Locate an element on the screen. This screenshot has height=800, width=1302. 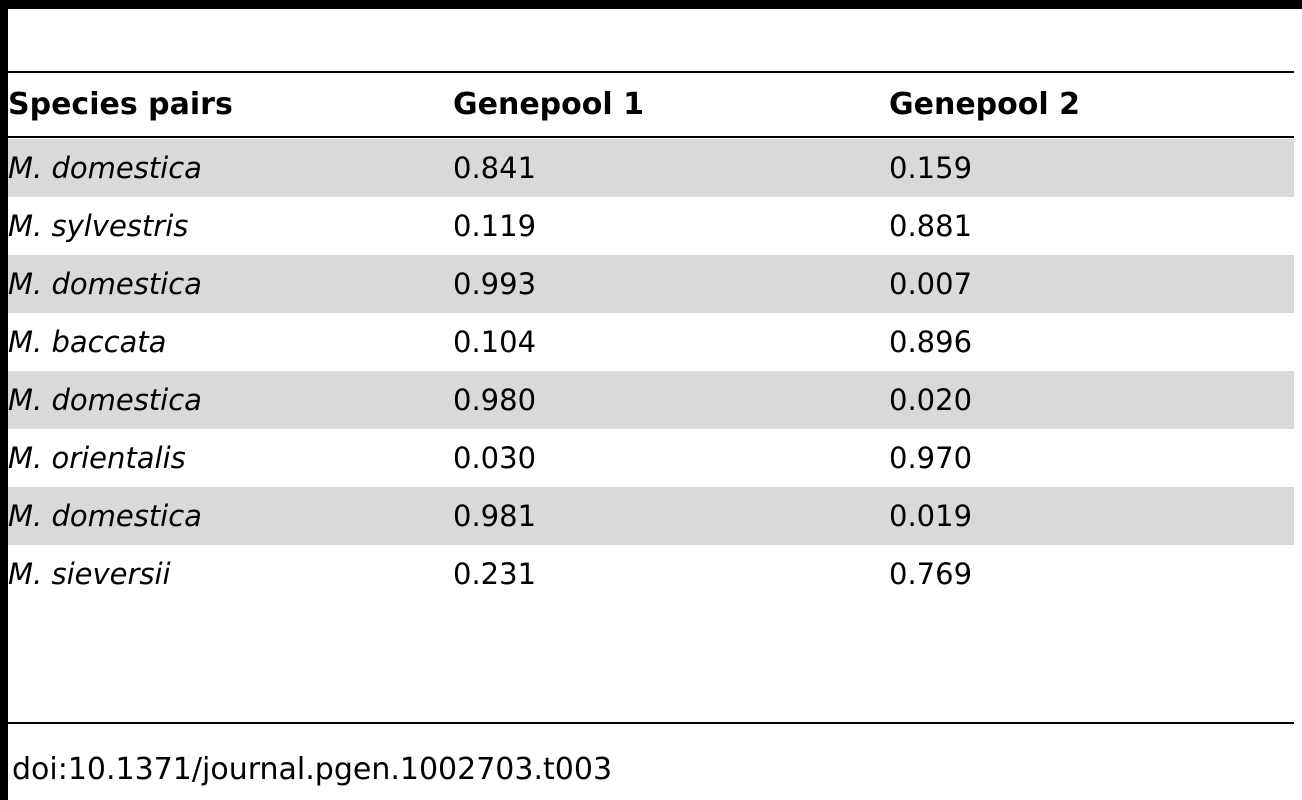
table-row: M. domestica 0.993 0.007 is located at coordinates (651, 284).